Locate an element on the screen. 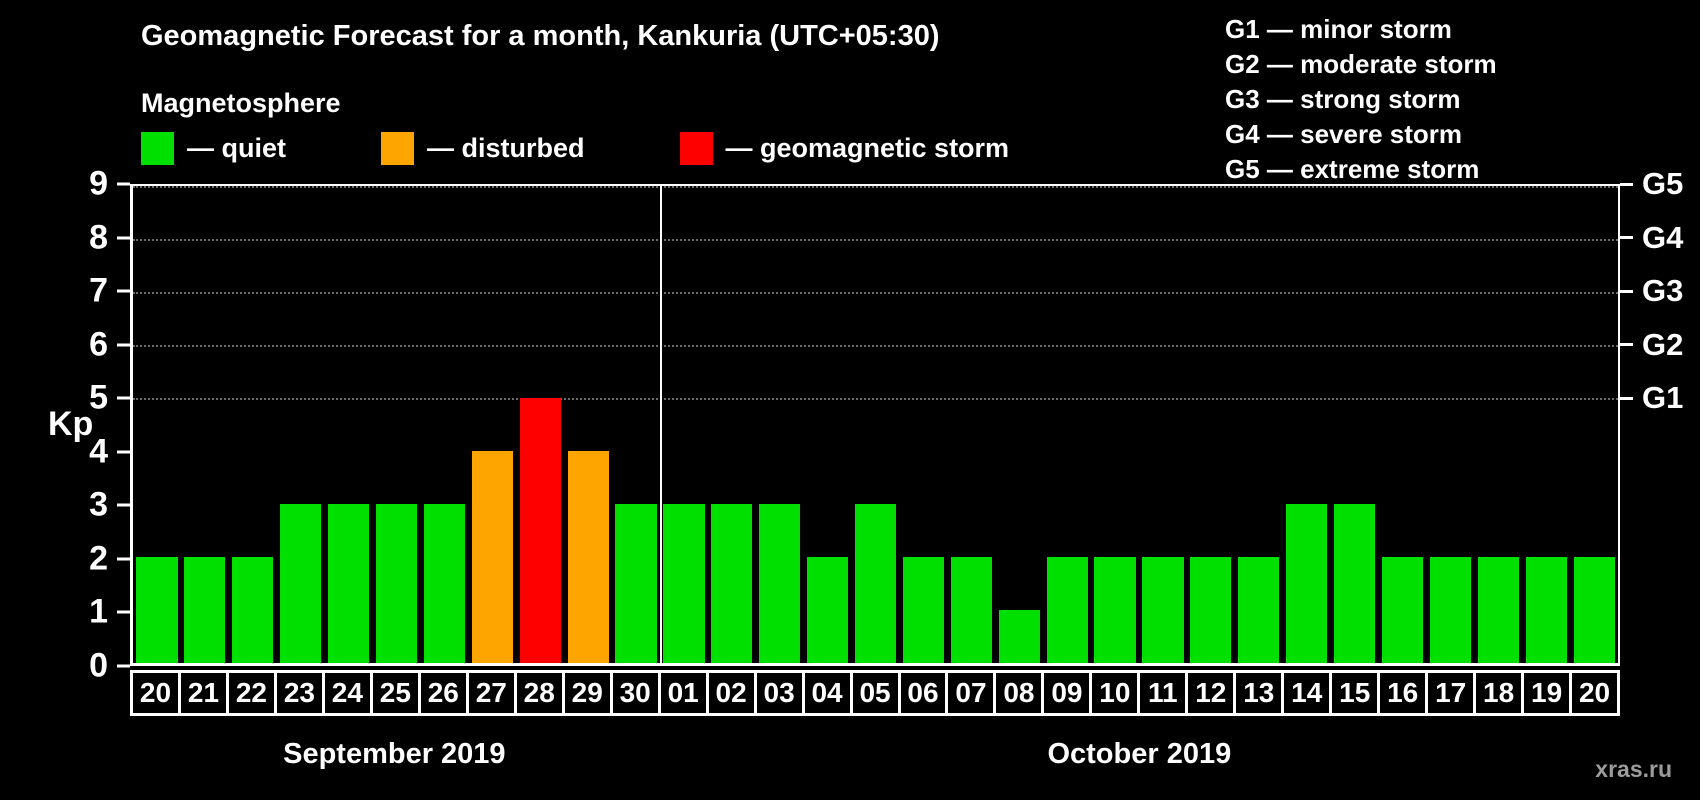 This screenshot has width=1700, height=800. day-label-26: 26 is located at coordinates (443, 693).